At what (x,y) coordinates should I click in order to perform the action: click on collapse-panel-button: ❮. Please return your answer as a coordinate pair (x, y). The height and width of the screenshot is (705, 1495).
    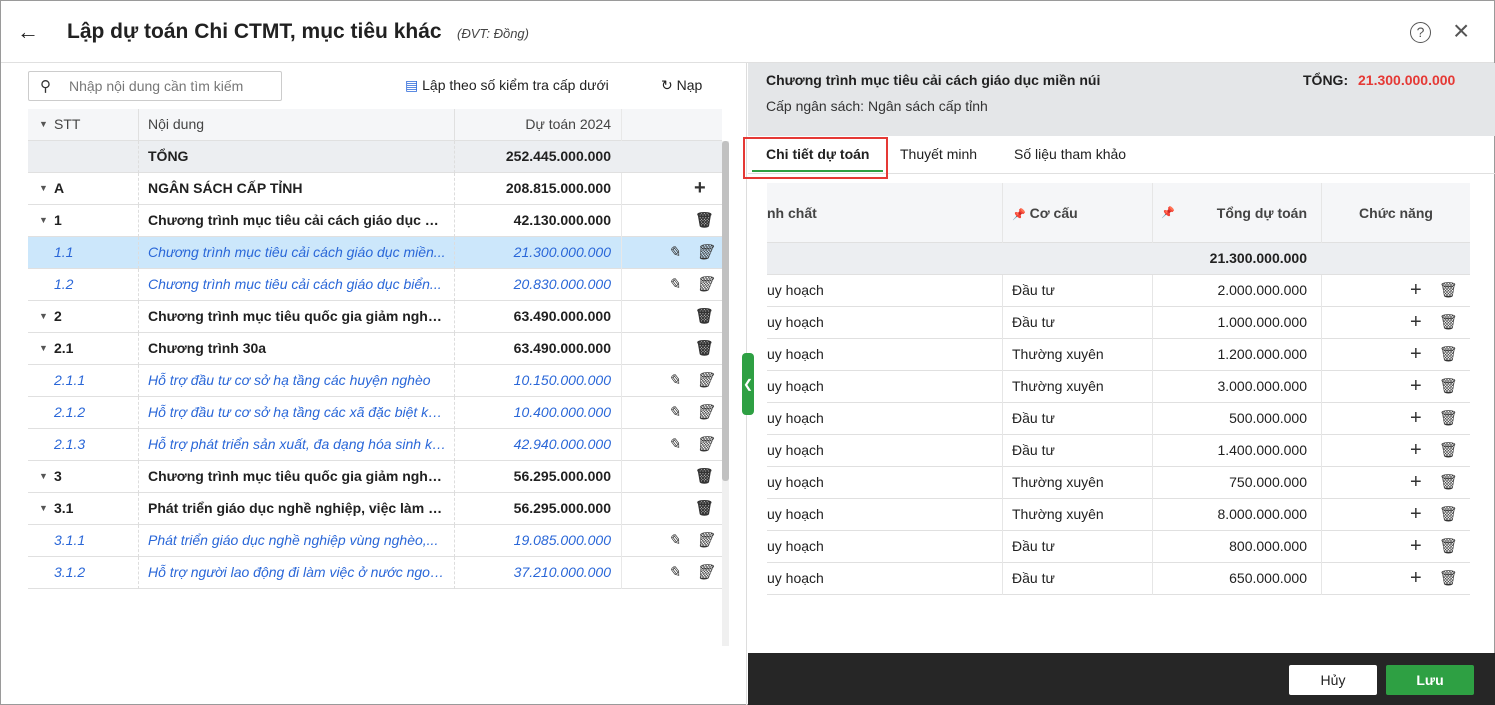
    Looking at the image, I should click on (748, 384).